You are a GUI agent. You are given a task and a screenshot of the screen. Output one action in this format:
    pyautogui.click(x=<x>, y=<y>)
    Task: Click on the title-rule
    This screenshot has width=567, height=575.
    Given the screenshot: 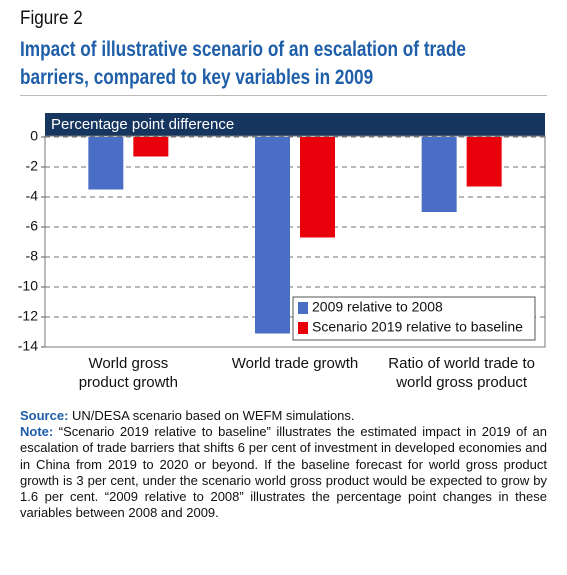 What is the action you would take?
    pyautogui.click(x=283, y=95)
    